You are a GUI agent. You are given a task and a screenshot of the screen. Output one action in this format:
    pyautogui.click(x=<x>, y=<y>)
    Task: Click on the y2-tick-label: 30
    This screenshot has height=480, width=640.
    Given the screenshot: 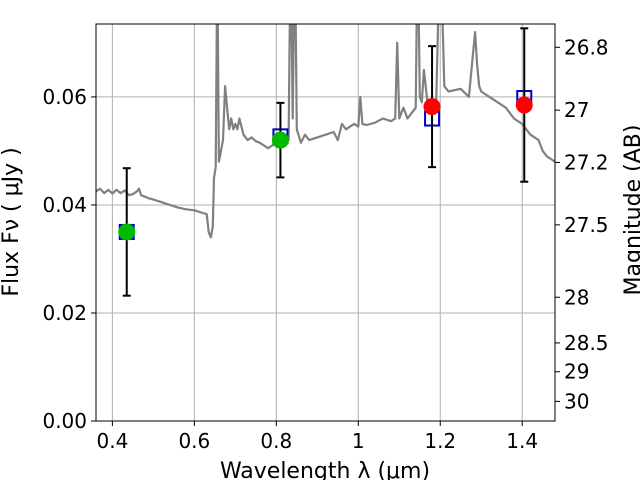 What is the action you would take?
    pyautogui.click(x=576, y=401)
    